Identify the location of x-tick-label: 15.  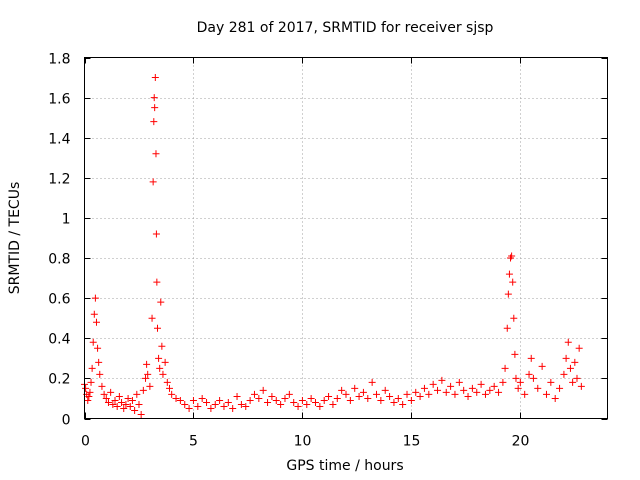
(412, 442).